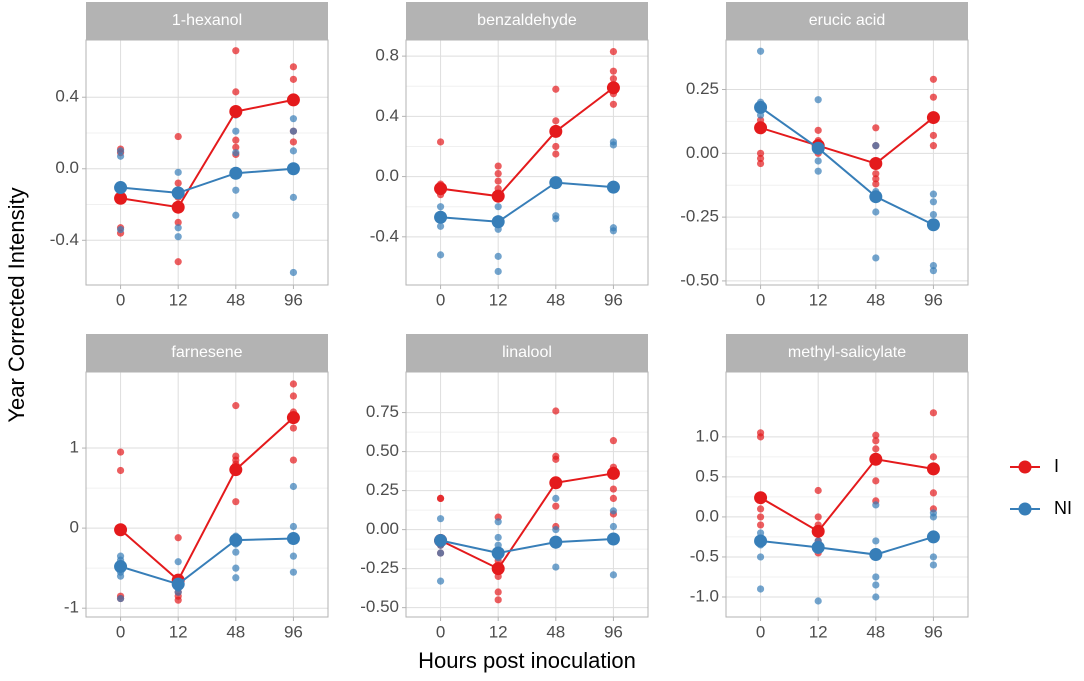 The width and height of the screenshot is (1084, 681). I want to click on y-tick-label: 0.50, so click(382, 450).